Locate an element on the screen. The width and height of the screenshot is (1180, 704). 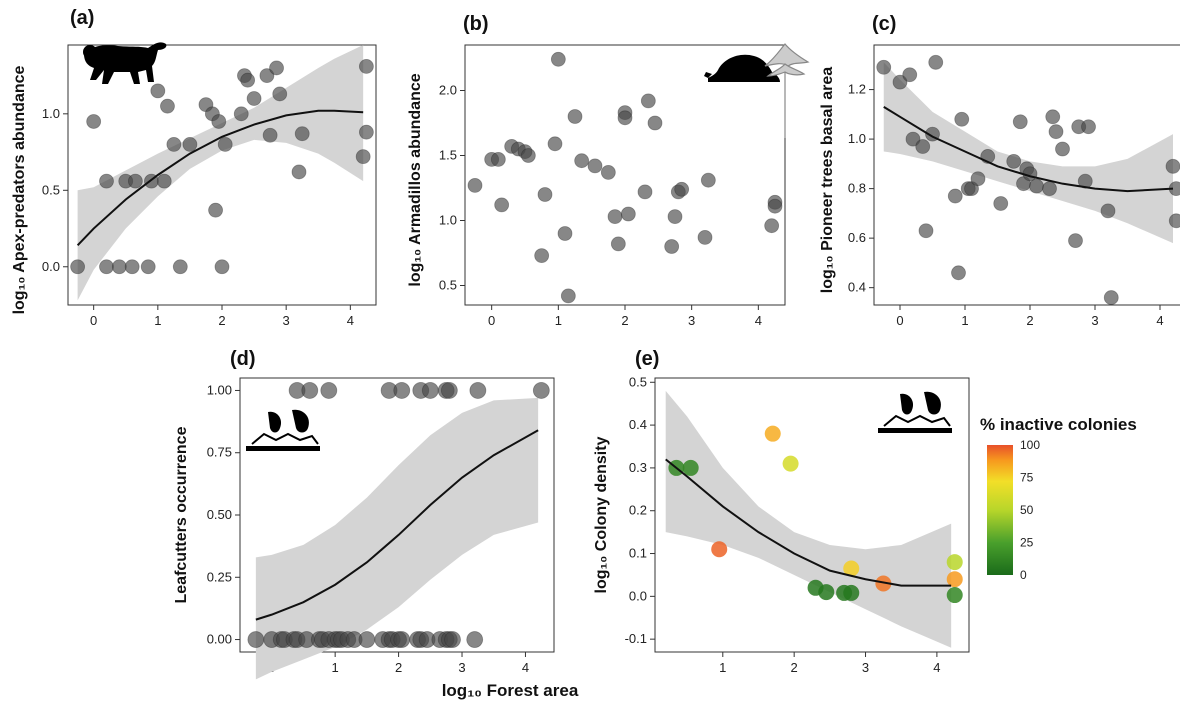
colorbar-tick-label: 25 is located at coordinates (1027, 543).